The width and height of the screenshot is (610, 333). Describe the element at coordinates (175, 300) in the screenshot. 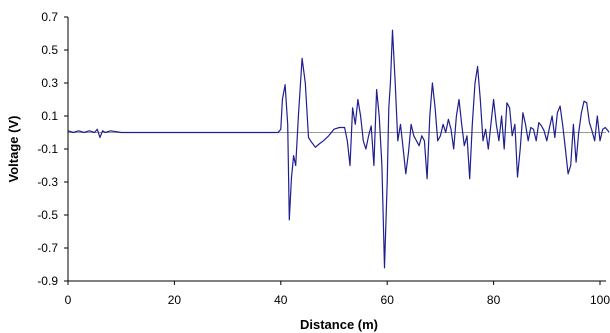

I see `x-tick-label: 20` at that location.